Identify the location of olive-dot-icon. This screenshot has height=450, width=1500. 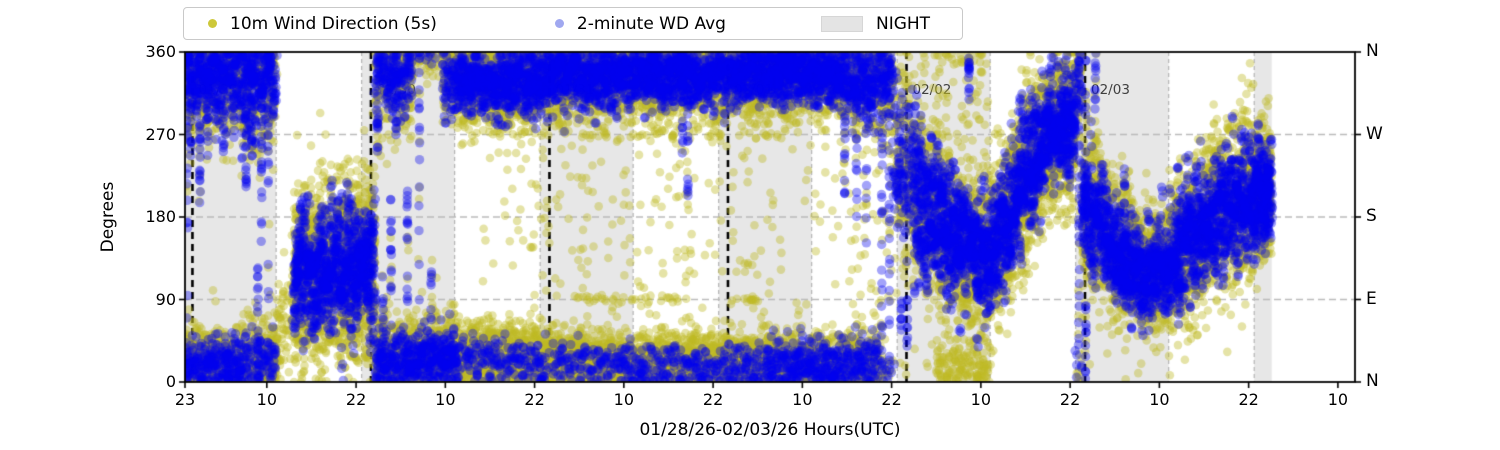
(212, 23).